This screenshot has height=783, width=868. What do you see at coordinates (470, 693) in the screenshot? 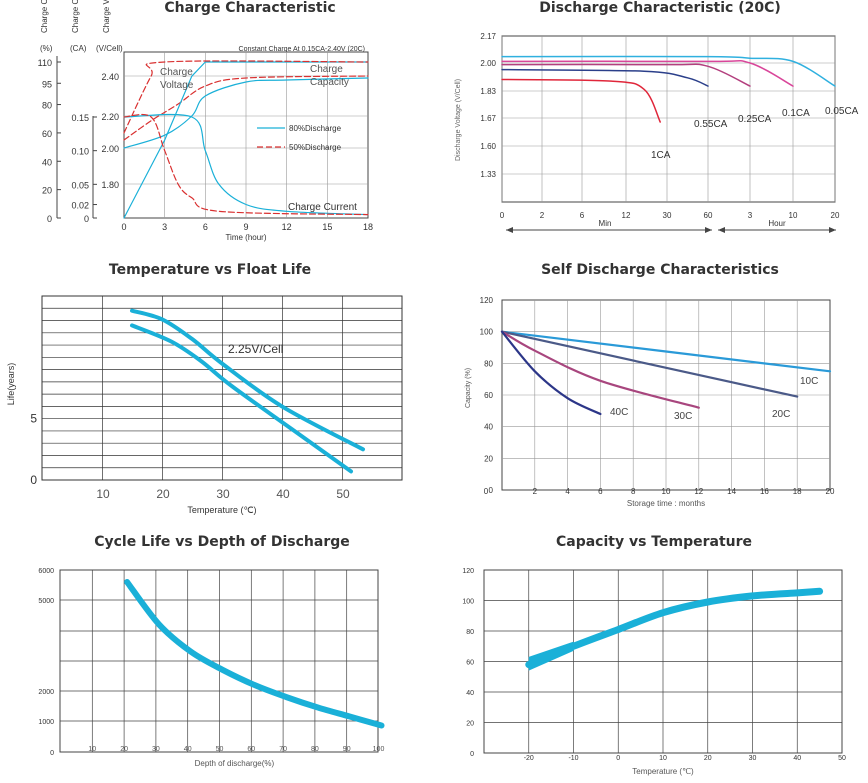
I see `captemp-y-tick: 40` at bounding box center [470, 693].